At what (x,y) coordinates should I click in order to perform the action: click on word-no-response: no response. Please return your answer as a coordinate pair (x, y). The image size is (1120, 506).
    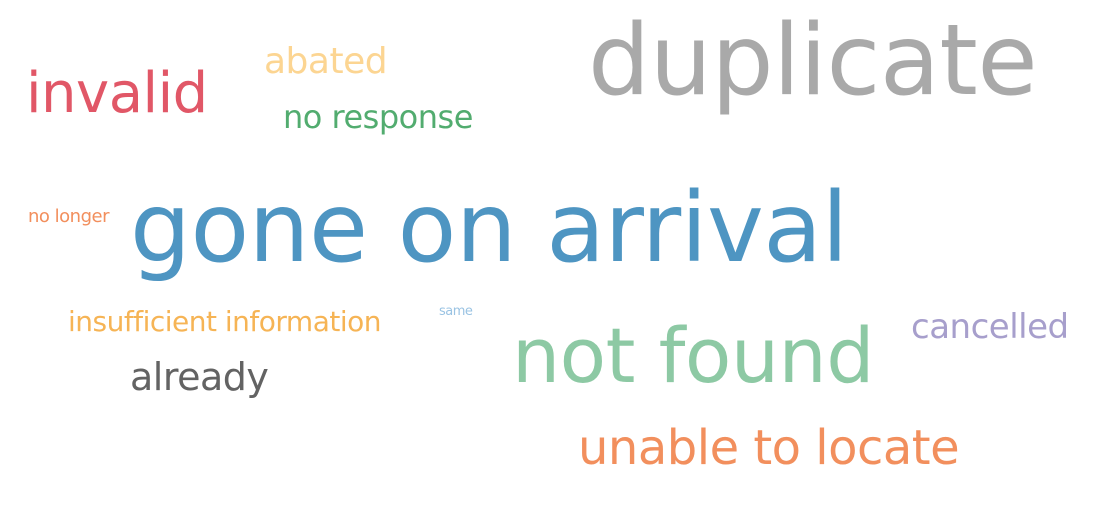
    Looking at the image, I should click on (378, 117).